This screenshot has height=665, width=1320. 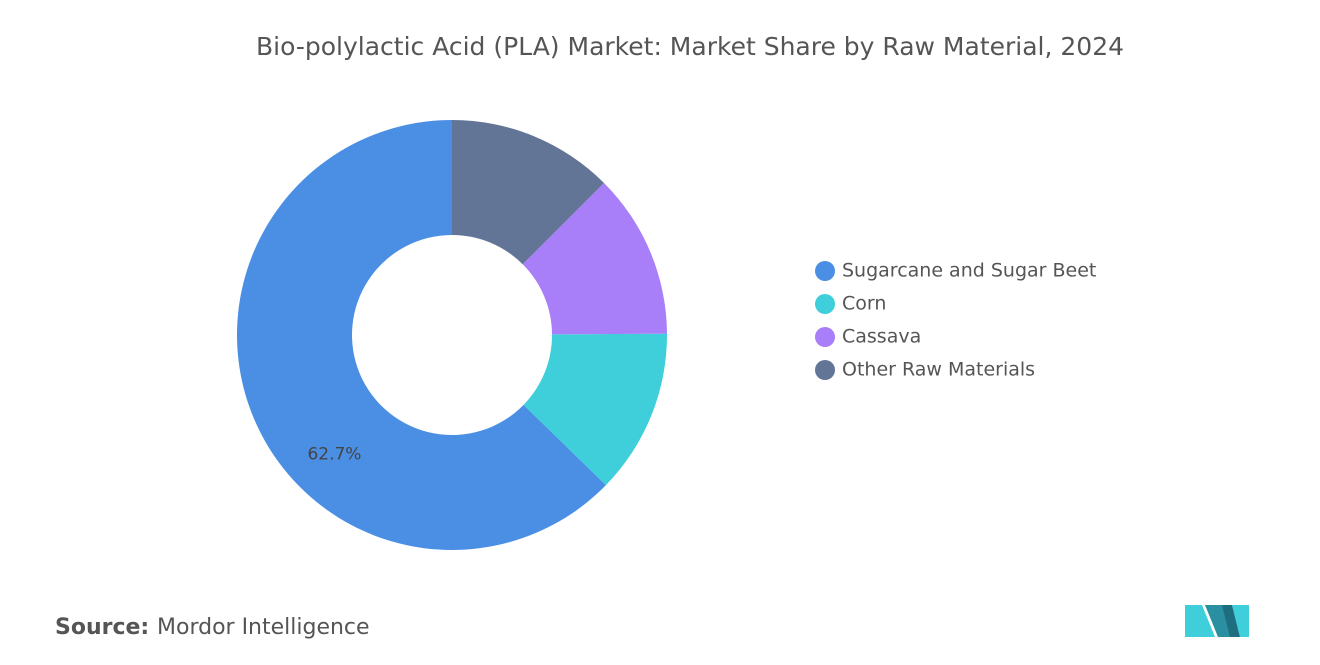 What do you see at coordinates (334, 454) in the screenshot?
I see `data-label: 62.7%` at bounding box center [334, 454].